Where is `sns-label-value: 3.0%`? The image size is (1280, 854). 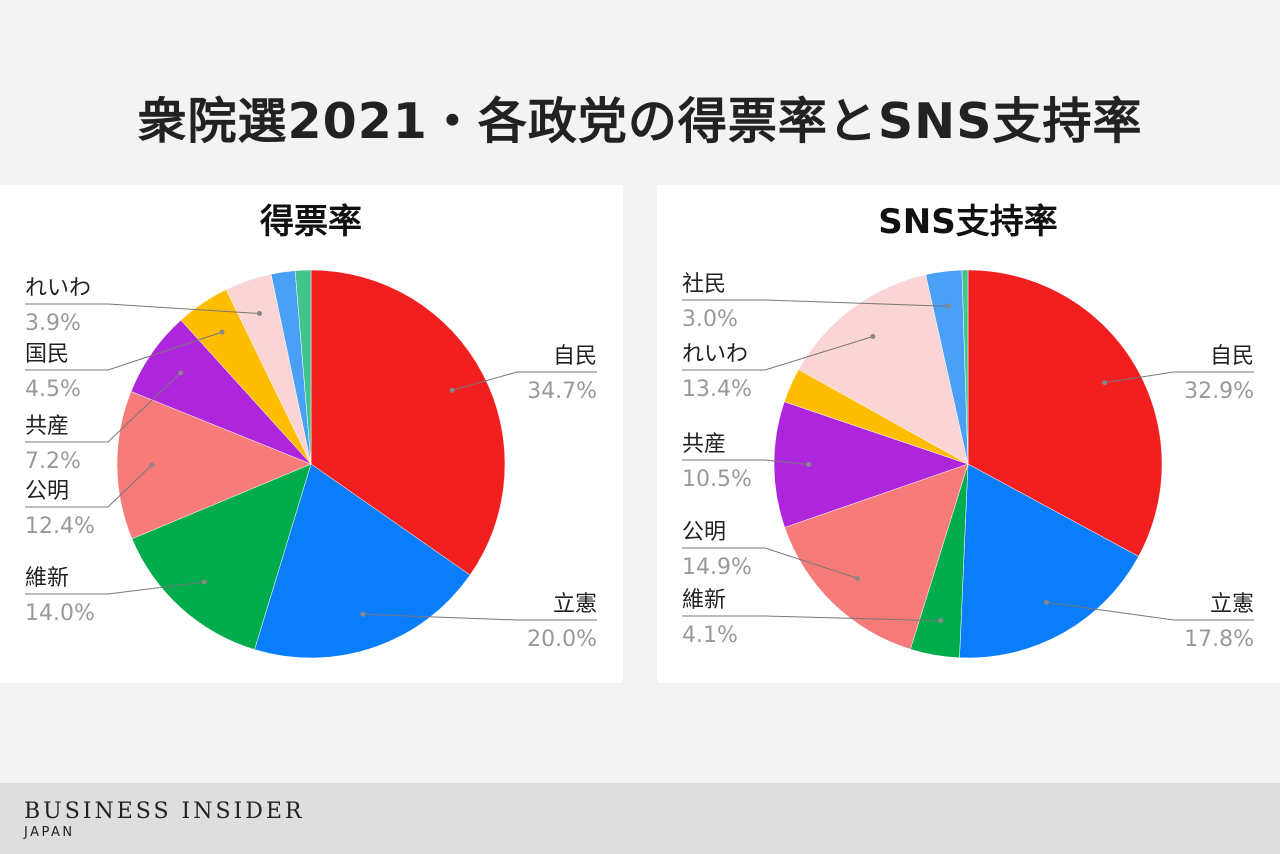 sns-label-value: 3.0% is located at coordinates (710, 319).